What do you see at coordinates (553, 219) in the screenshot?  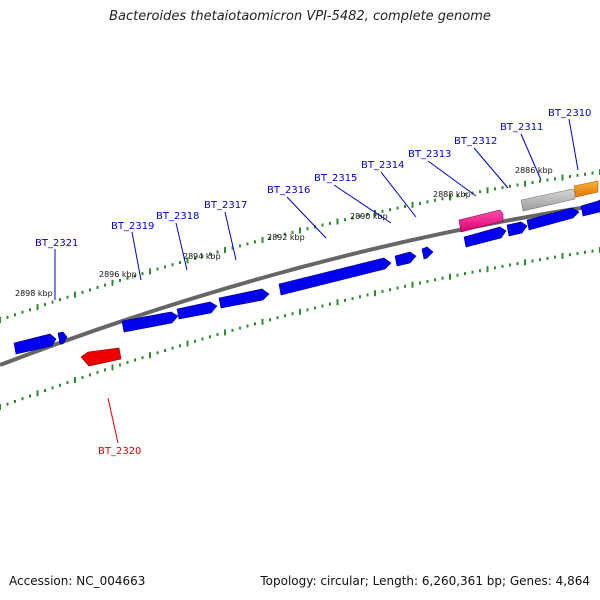 I see `gene-bt2311-arrow` at bounding box center [553, 219].